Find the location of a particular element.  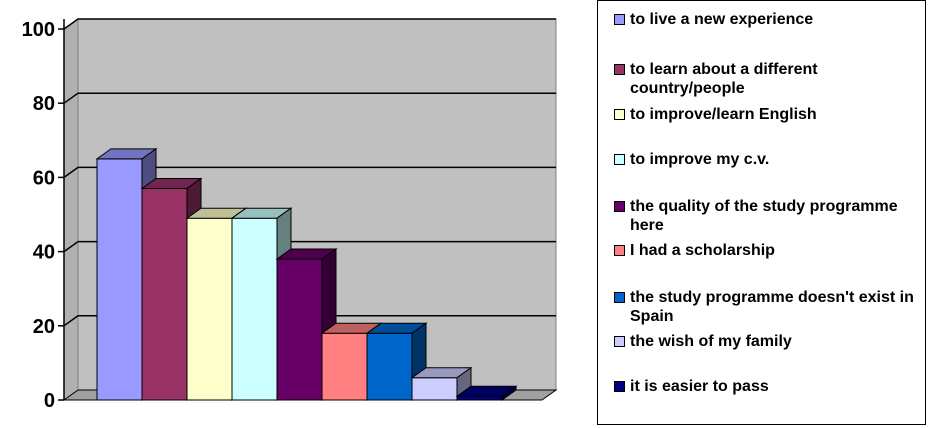

legend-item: to improve my c.v. is located at coordinates (770, 159).